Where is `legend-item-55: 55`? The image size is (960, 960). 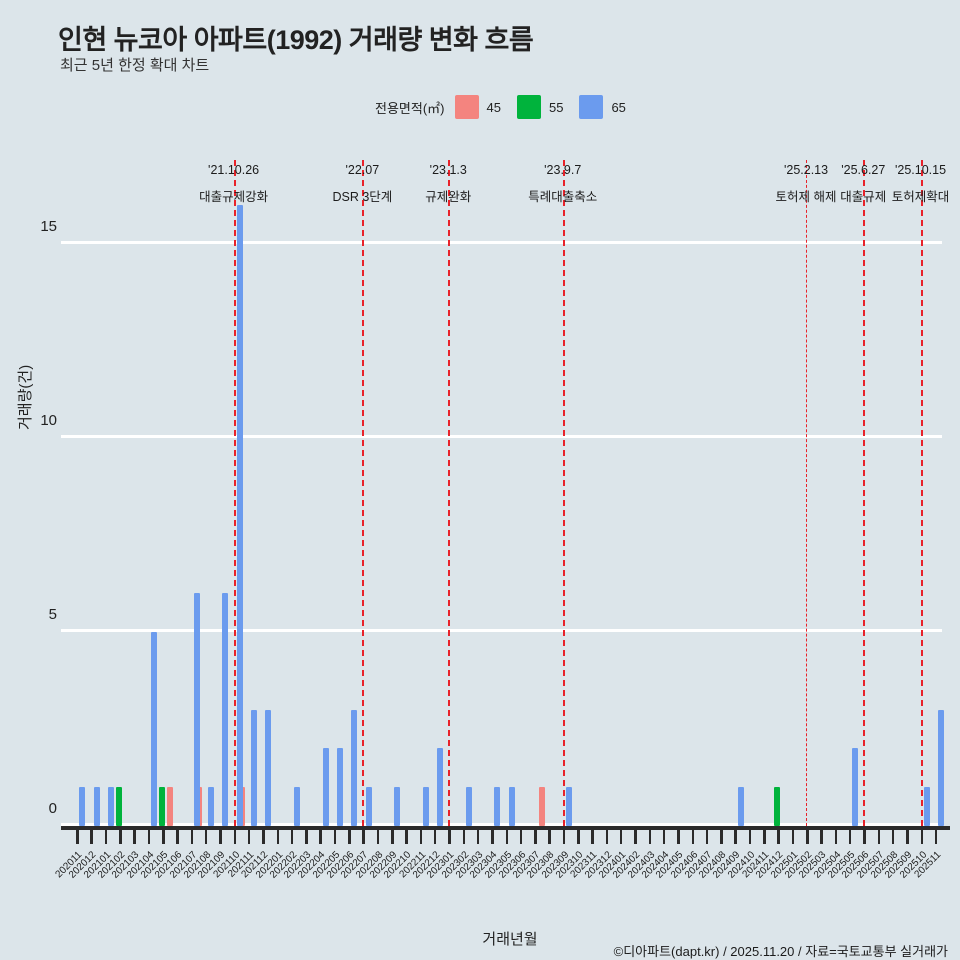
legend-item-55: 55 is located at coordinates (543, 107).